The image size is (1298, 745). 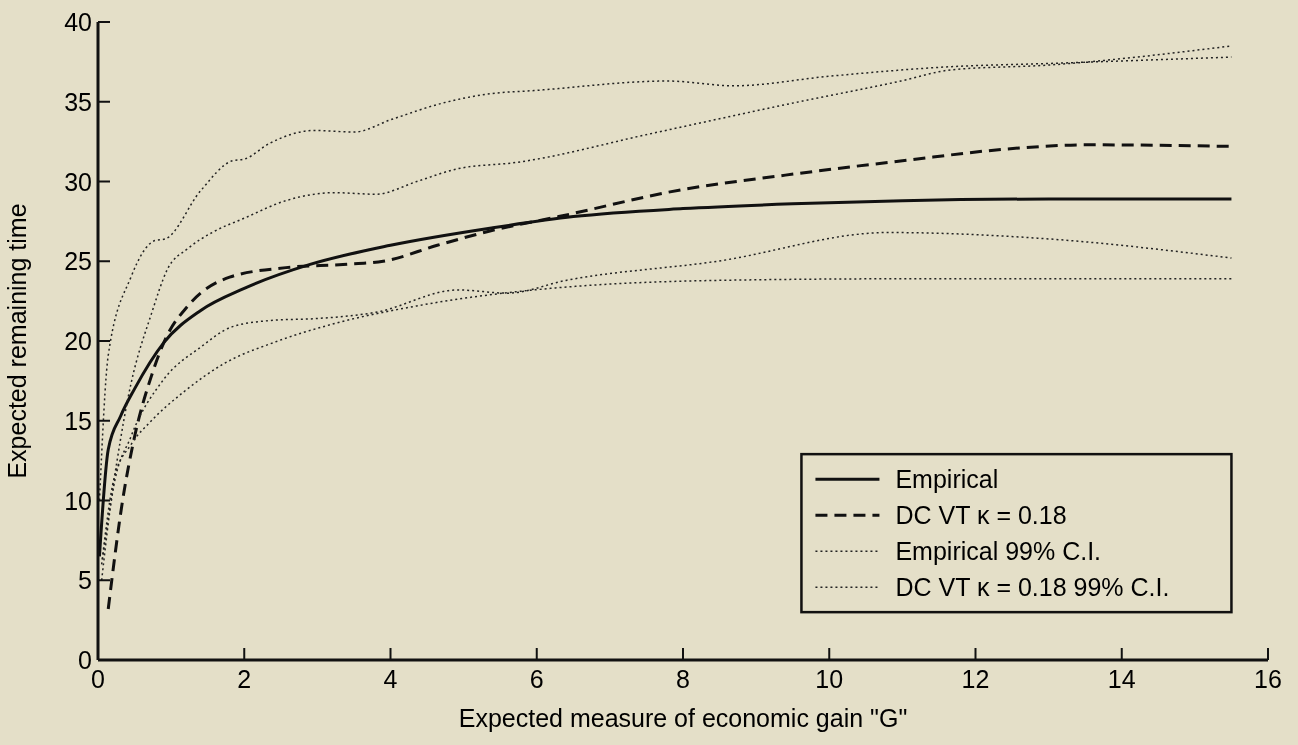 I want to click on y-tick-label: 5, so click(x=85, y=580).